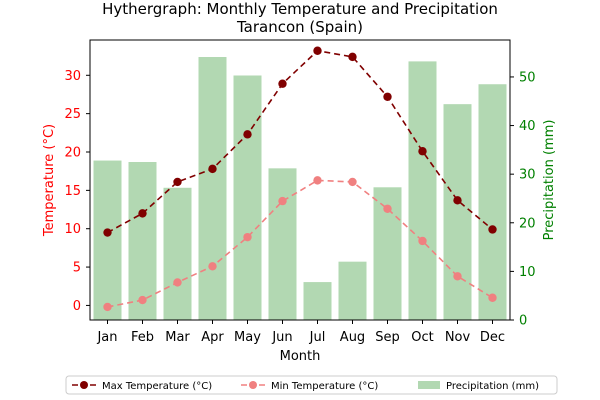 This screenshot has width=600, height=400. I want to click on legend-bar-swatch, so click(429, 385).